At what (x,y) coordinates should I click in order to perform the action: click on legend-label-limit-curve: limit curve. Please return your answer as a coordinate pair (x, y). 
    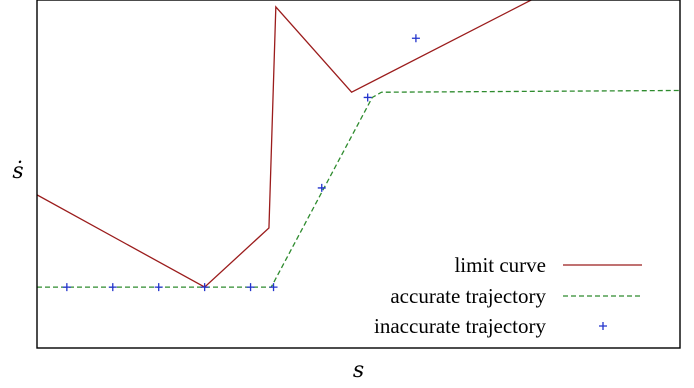
    Looking at the image, I should click on (500, 265).